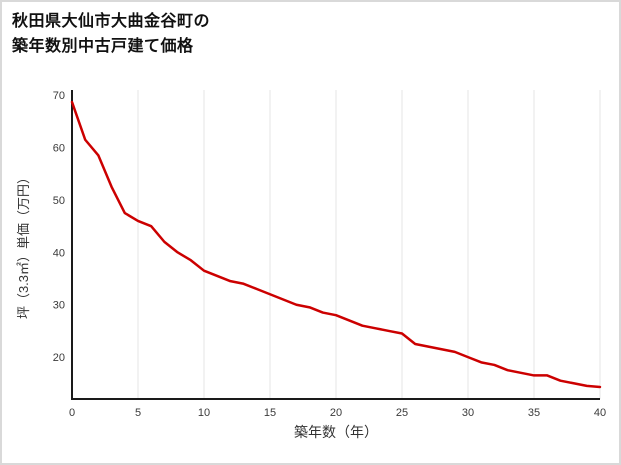 The height and width of the screenshot is (465, 621). I want to click on x-tick-label: 35, so click(534, 413).